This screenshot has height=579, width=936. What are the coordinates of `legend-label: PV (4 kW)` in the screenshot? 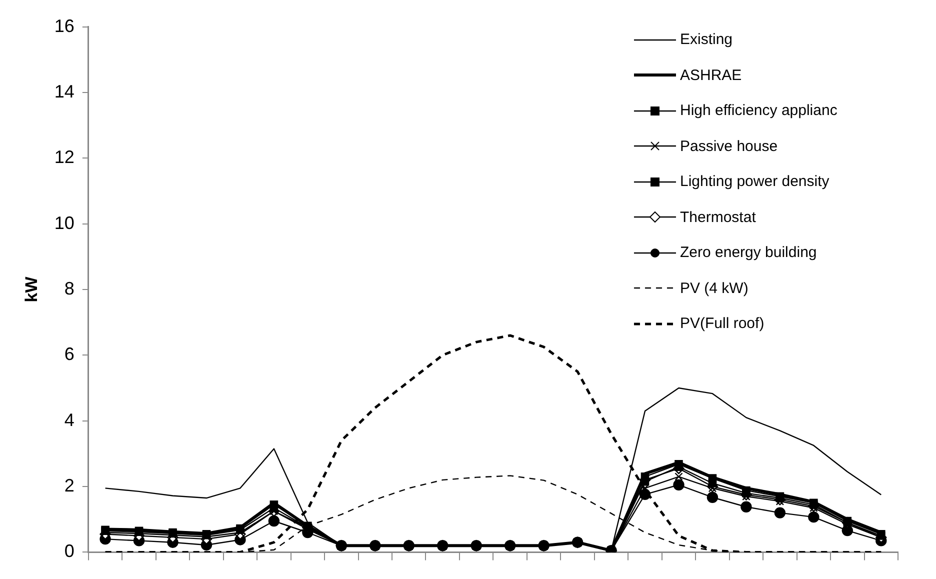 It's located at (714, 288).